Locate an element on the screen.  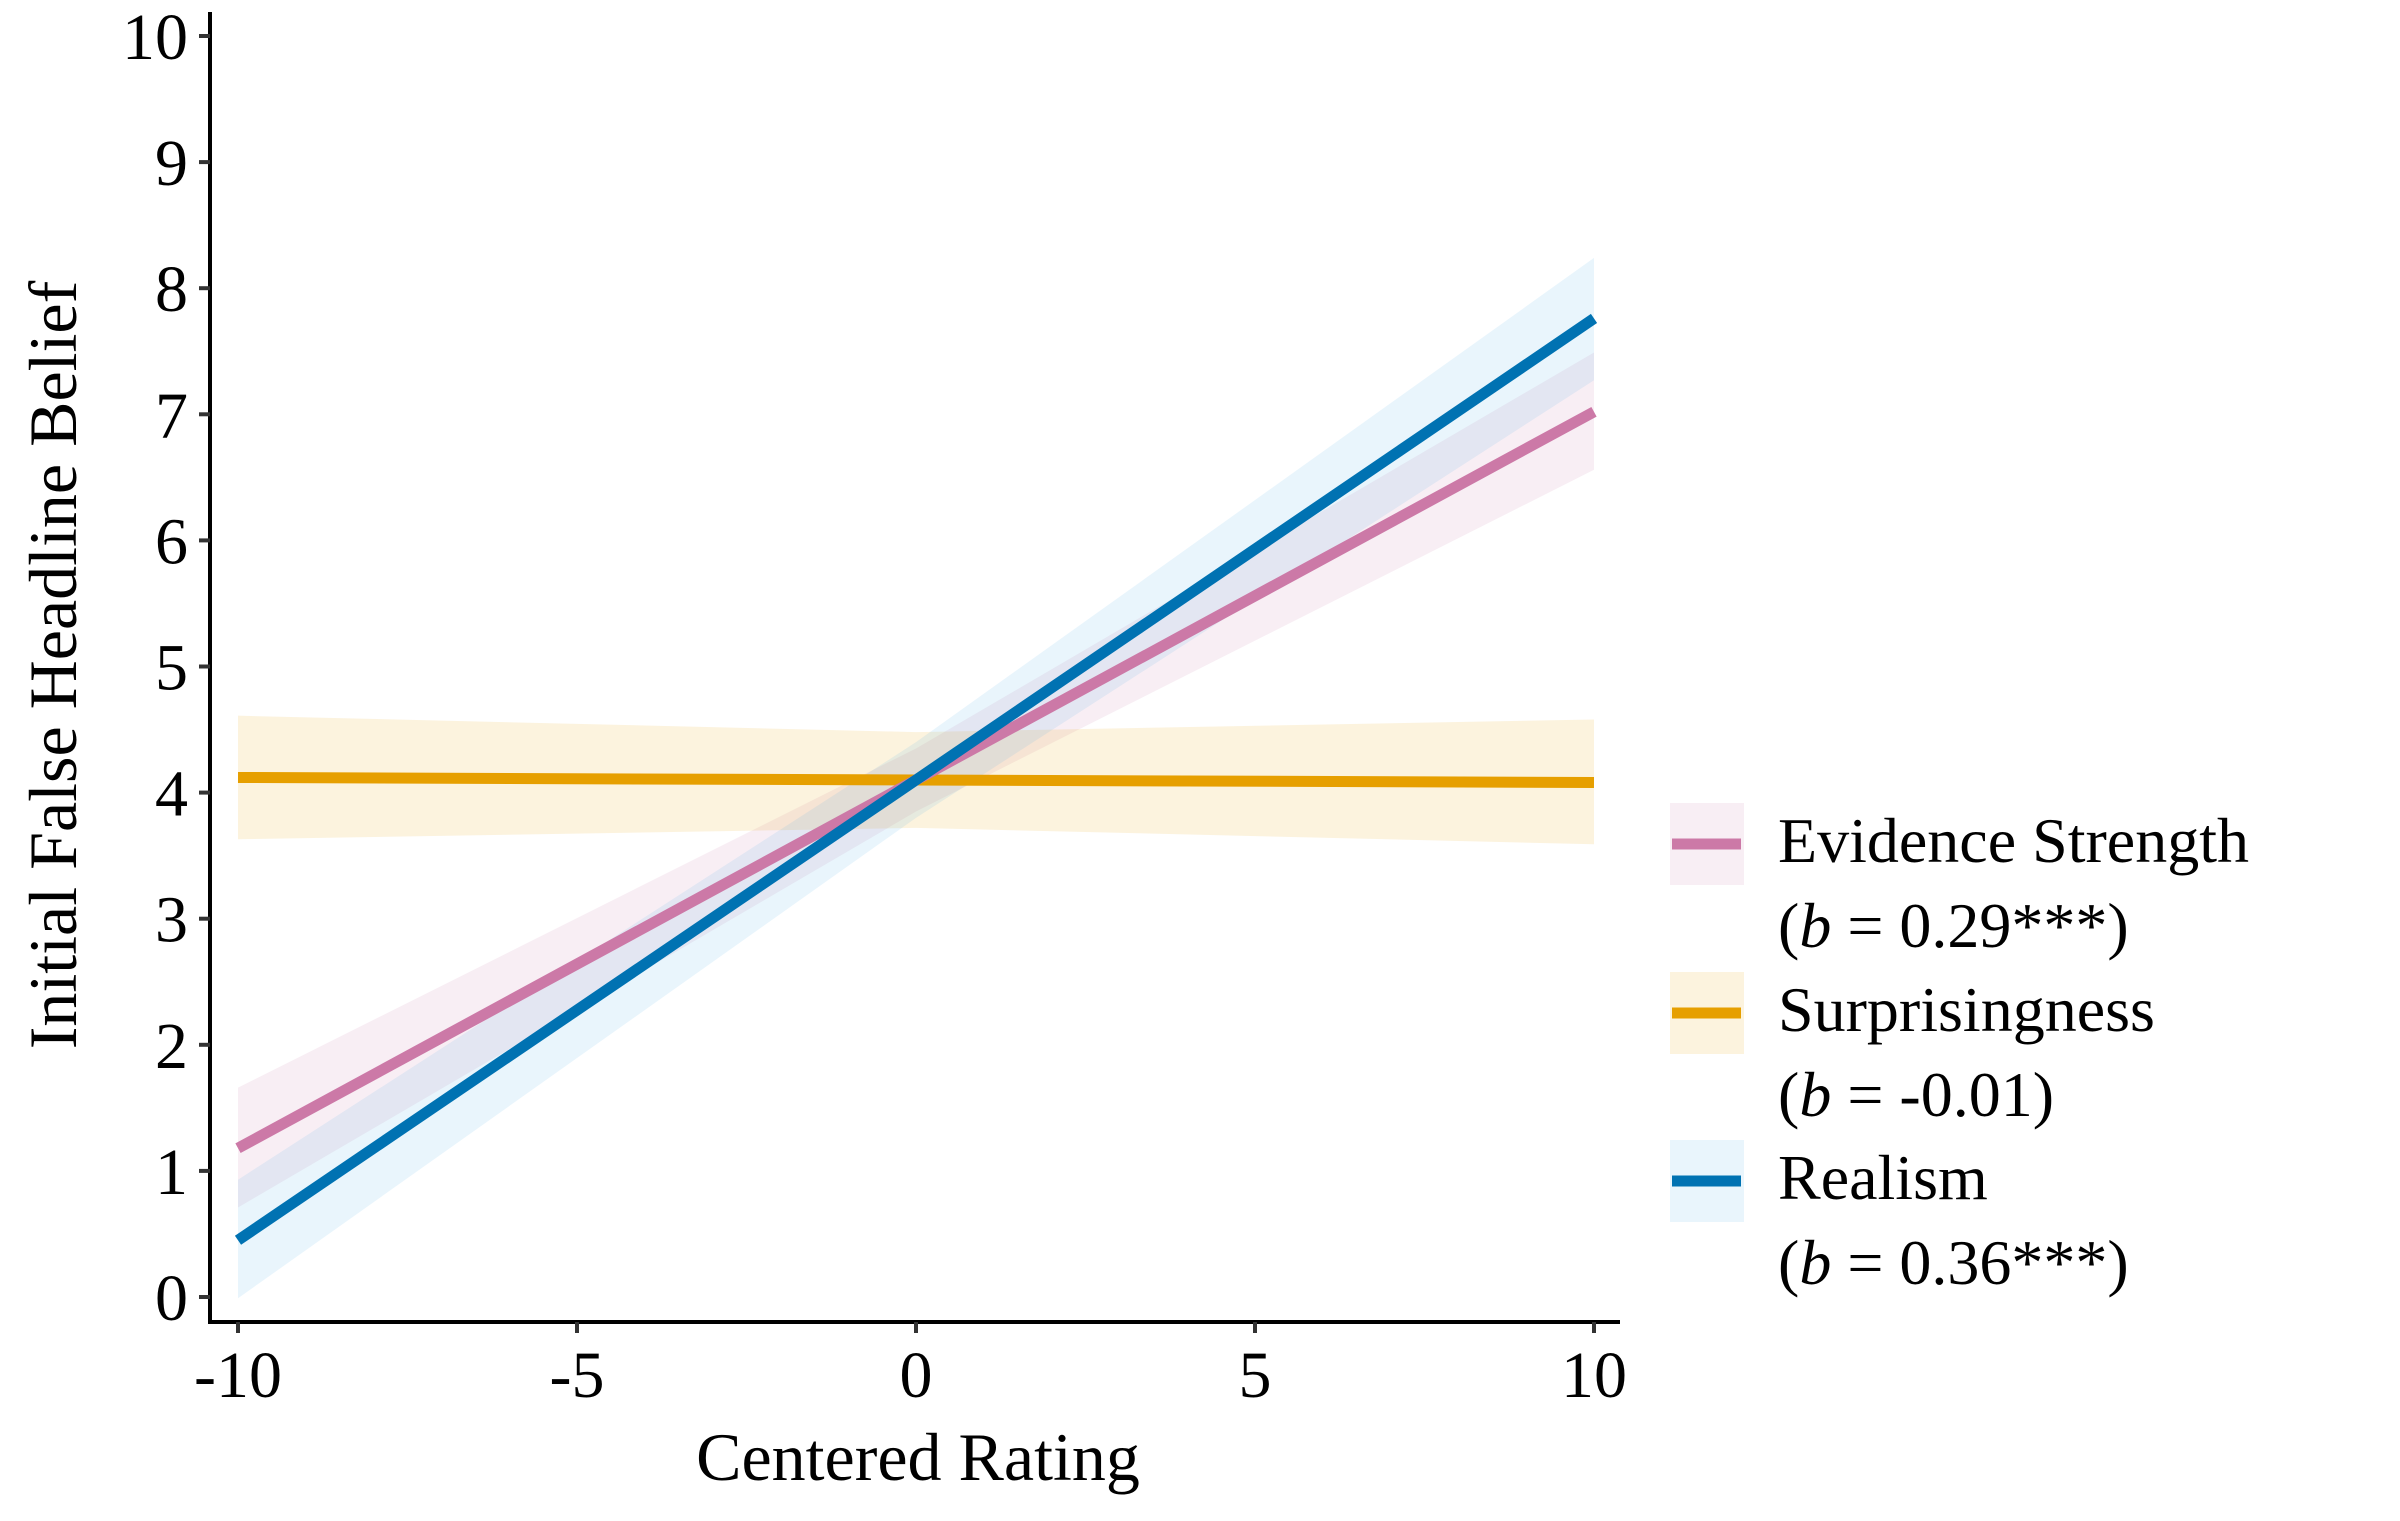
x-tick-label: 10 is located at coordinates (1594, 1375).